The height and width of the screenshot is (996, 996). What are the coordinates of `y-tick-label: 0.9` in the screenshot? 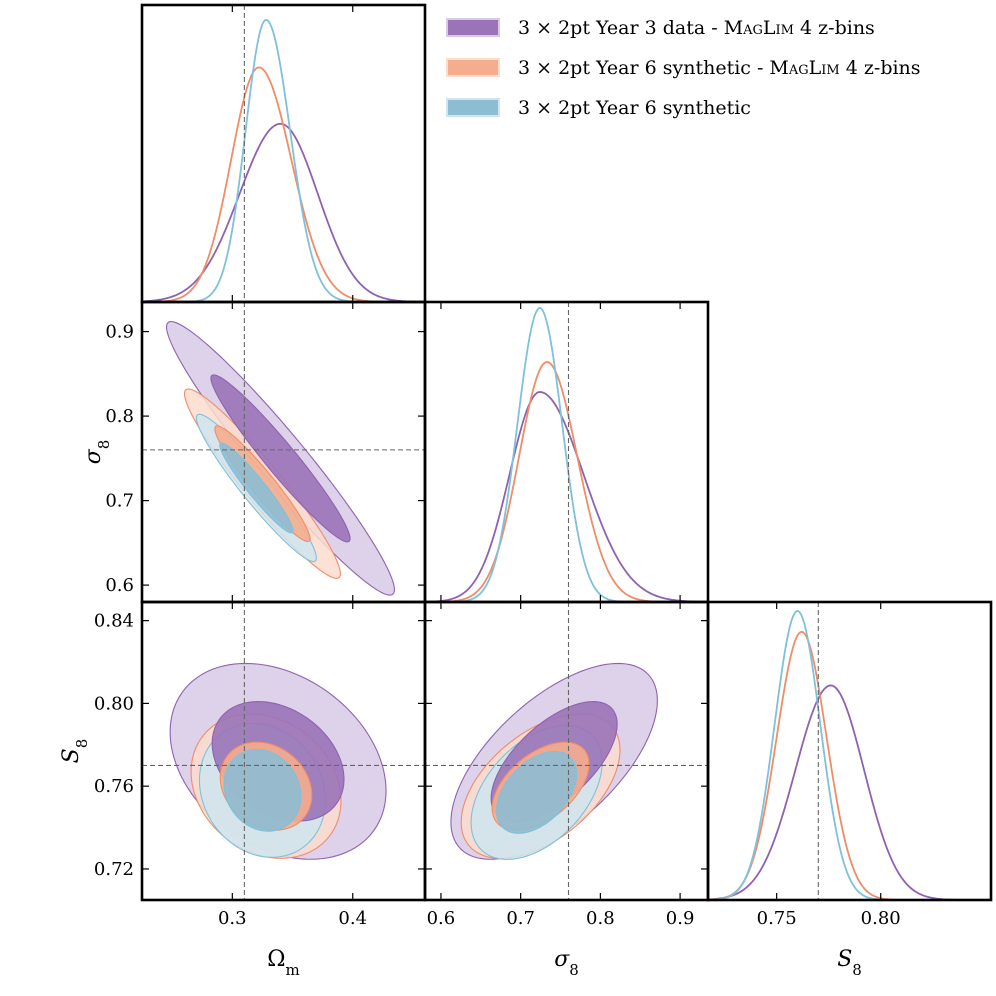 It's located at (119, 332).